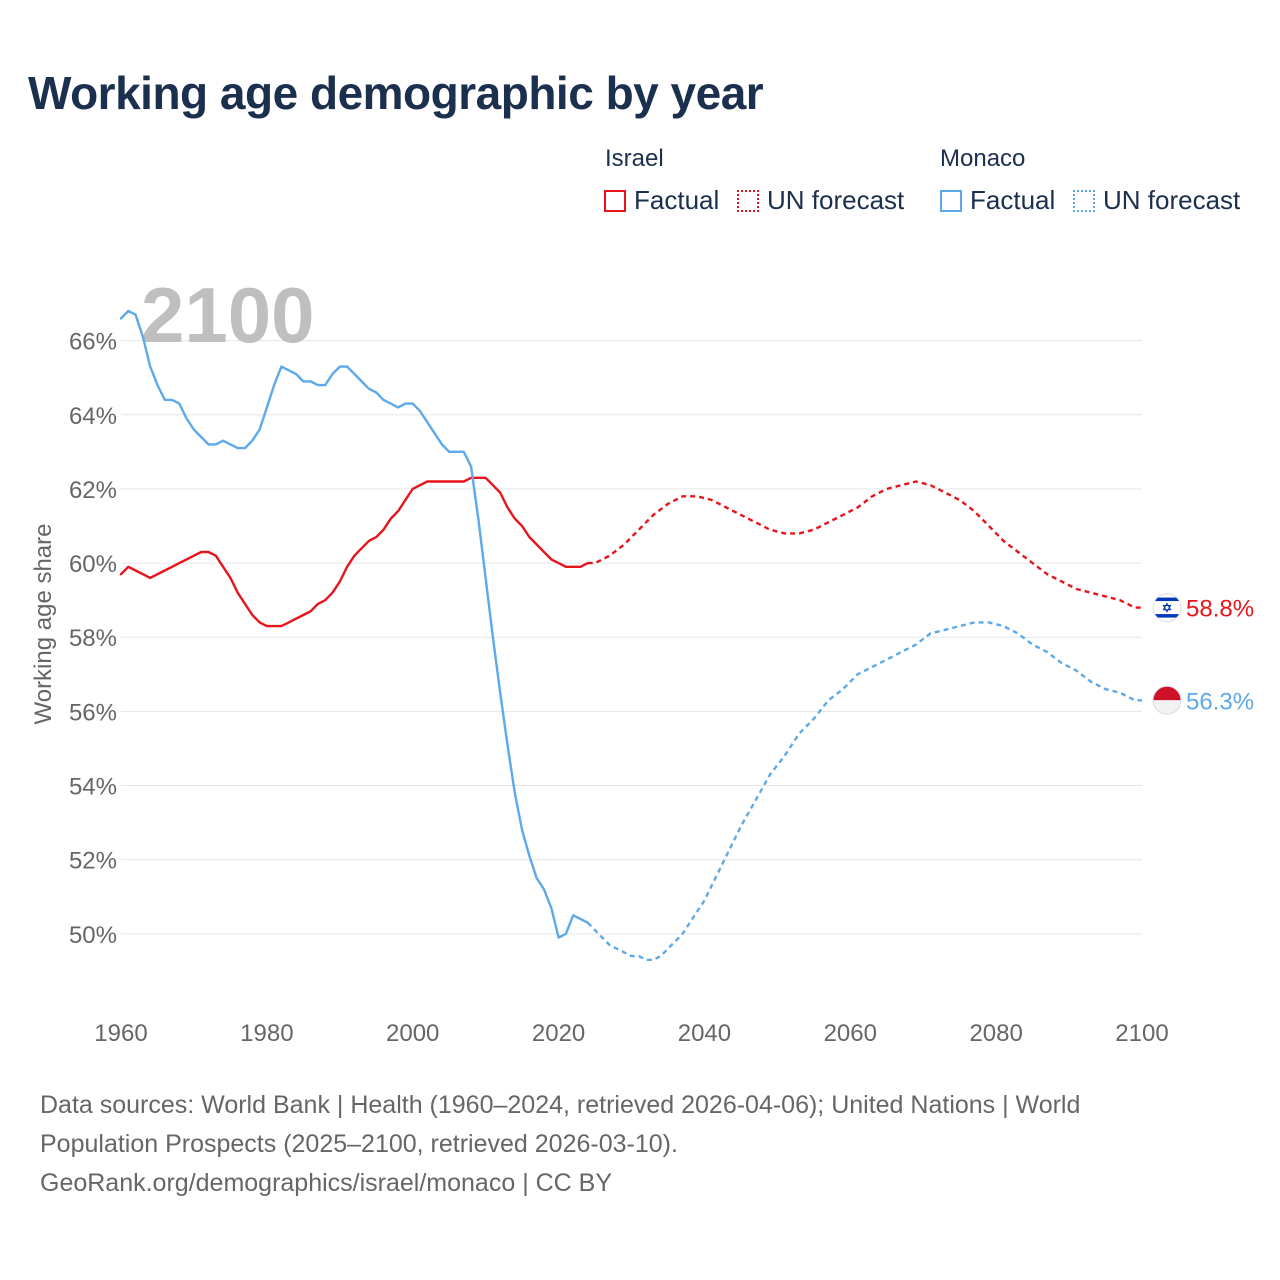  I want to click on x-tick-label: 2020, so click(558, 1033).